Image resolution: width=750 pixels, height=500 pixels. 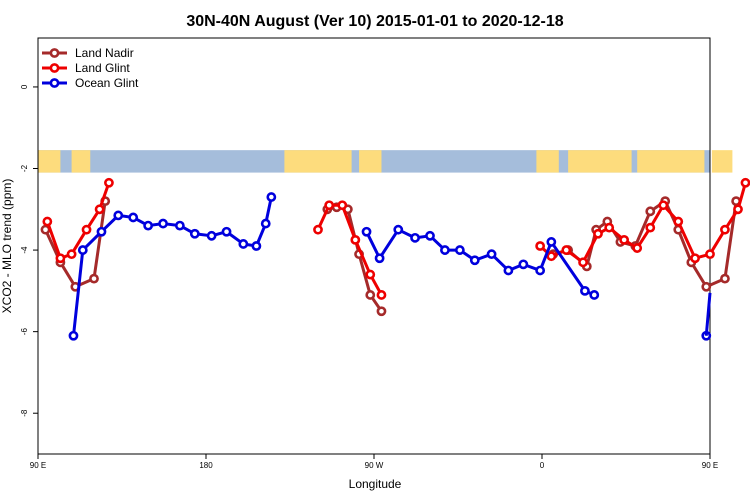 I want to click on y-tick-label: -8, so click(x=24, y=413).